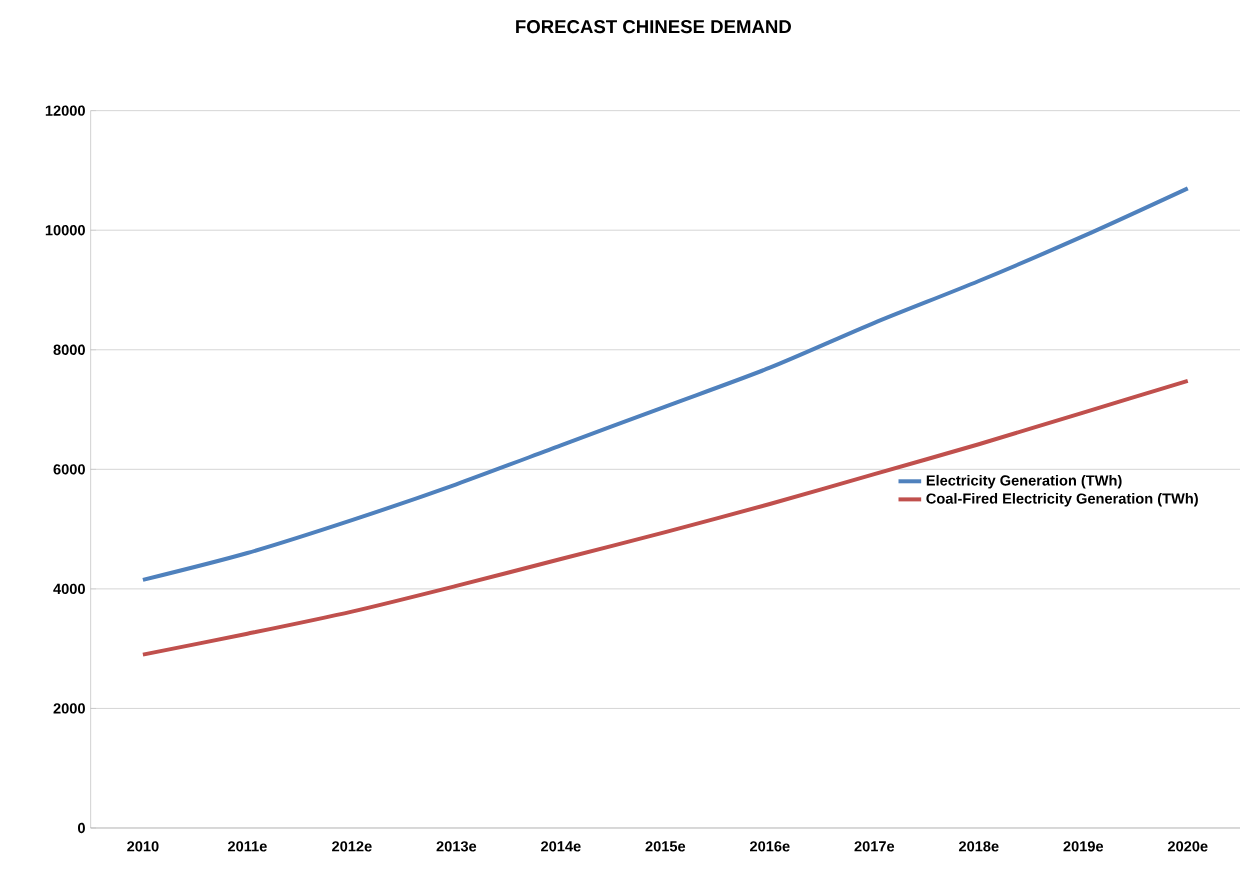 The image size is (1240, 877). I want to click on x-tick-label: 2019e, so click(1083, 846).